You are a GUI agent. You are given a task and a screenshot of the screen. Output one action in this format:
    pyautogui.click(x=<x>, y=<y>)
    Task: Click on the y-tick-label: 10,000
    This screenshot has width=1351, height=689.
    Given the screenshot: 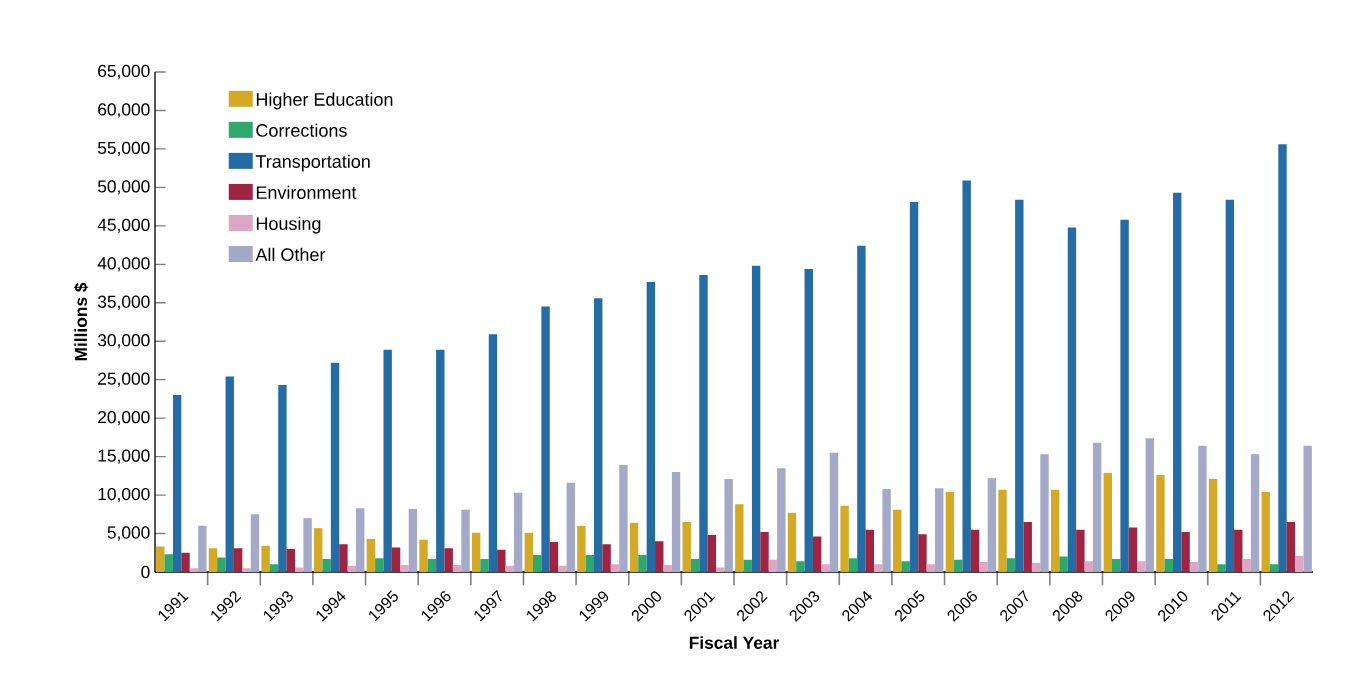 What is the action you would take?
    pyautogui.click(x=124, y=495)
    